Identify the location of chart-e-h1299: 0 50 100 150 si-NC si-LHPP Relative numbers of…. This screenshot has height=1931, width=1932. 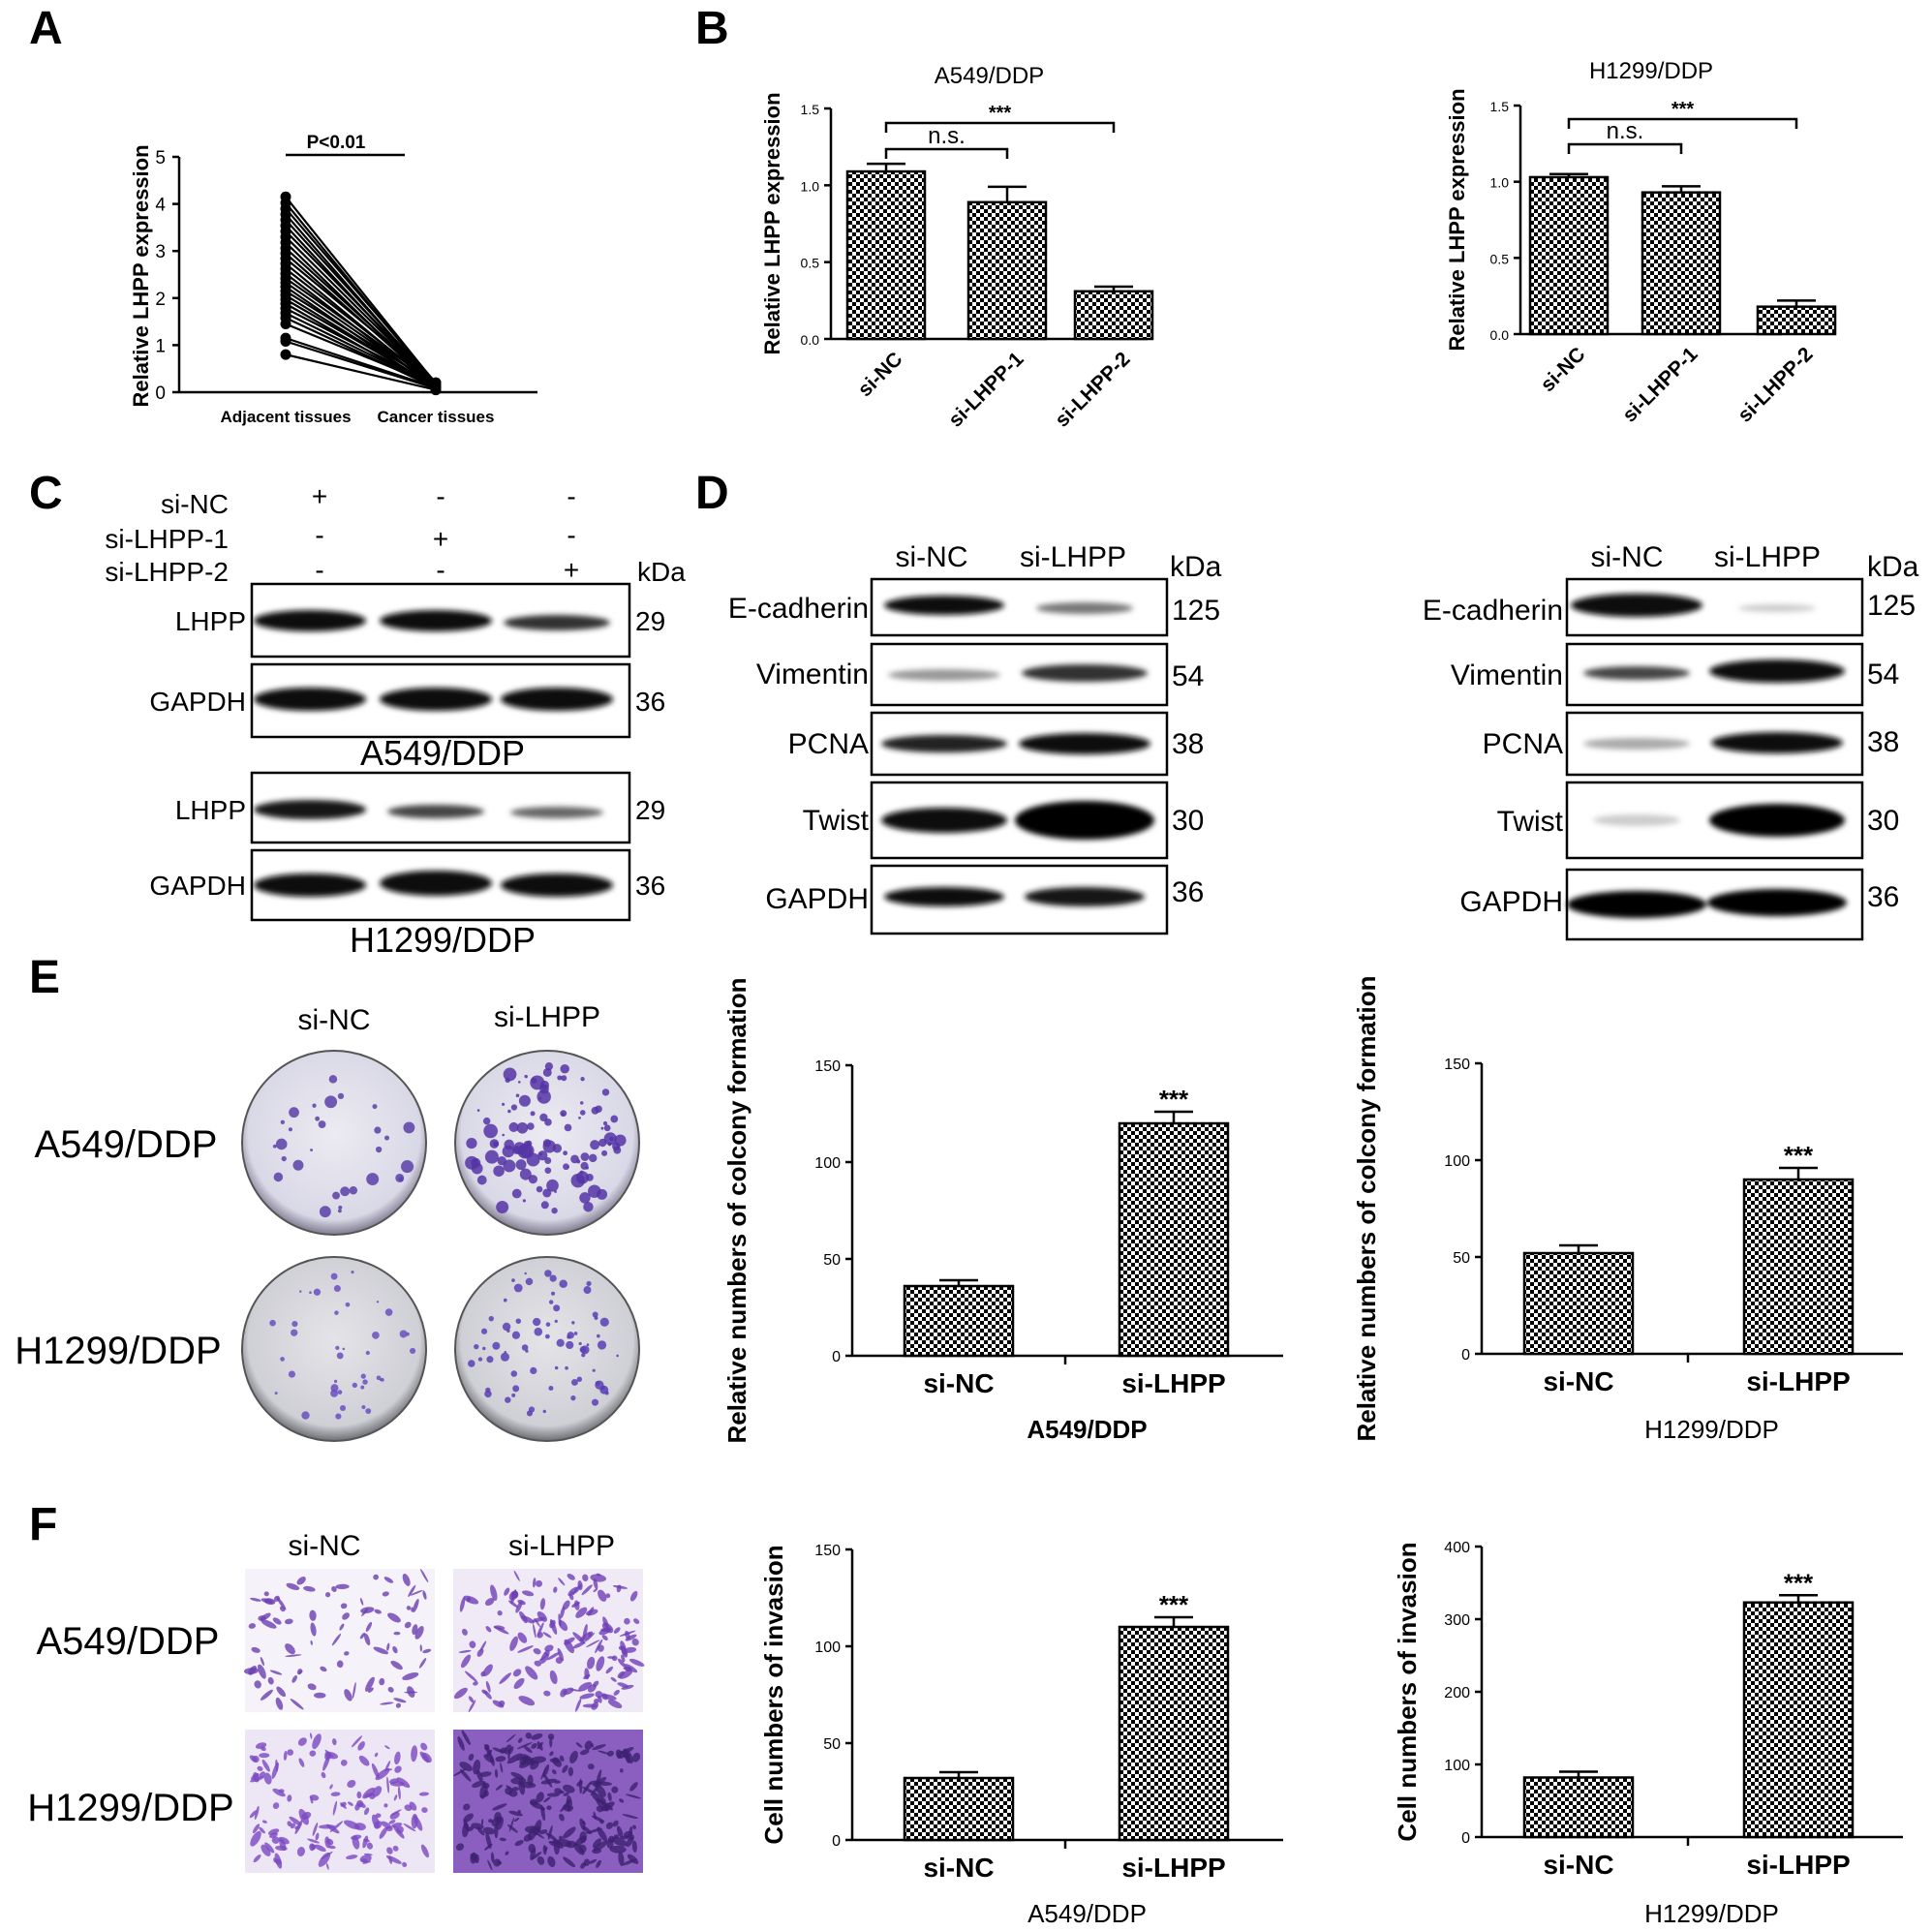
(1627, 1209).